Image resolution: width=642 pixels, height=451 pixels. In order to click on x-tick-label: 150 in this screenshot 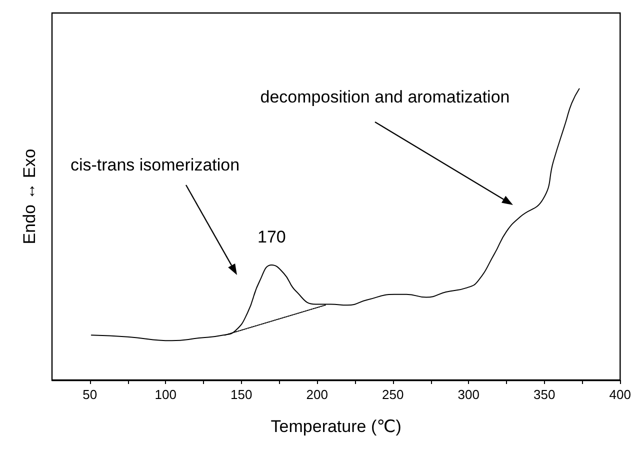, I will do `click(241, 394)`.